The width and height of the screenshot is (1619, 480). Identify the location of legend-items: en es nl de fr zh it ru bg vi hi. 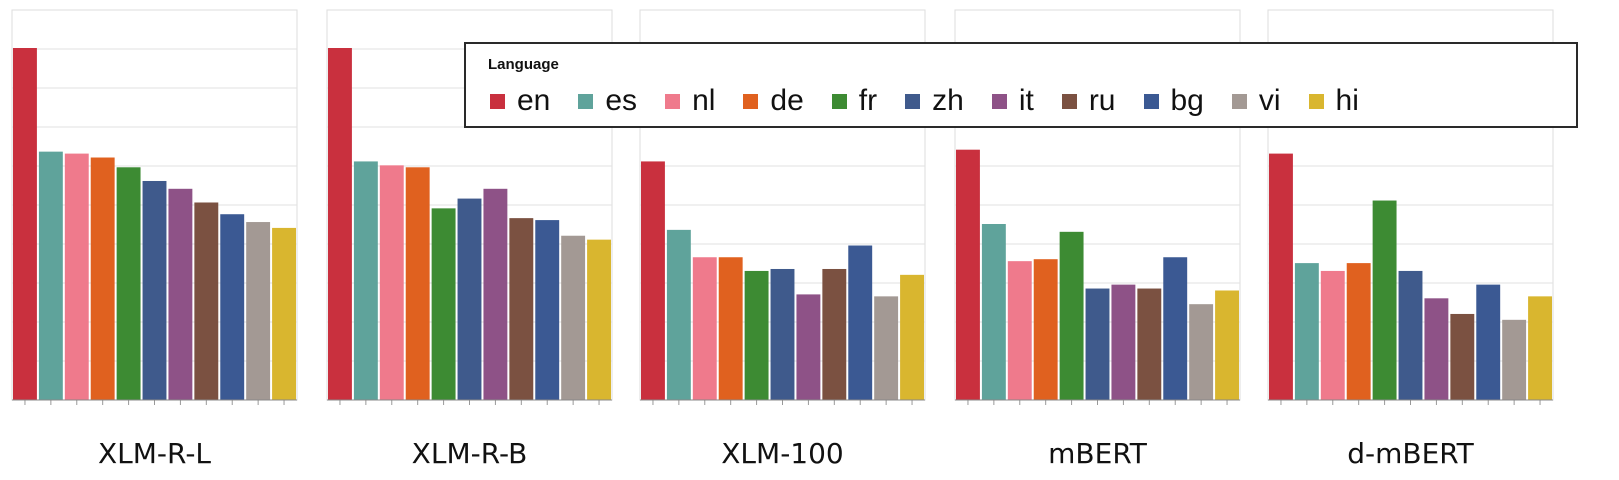
(938, 101).